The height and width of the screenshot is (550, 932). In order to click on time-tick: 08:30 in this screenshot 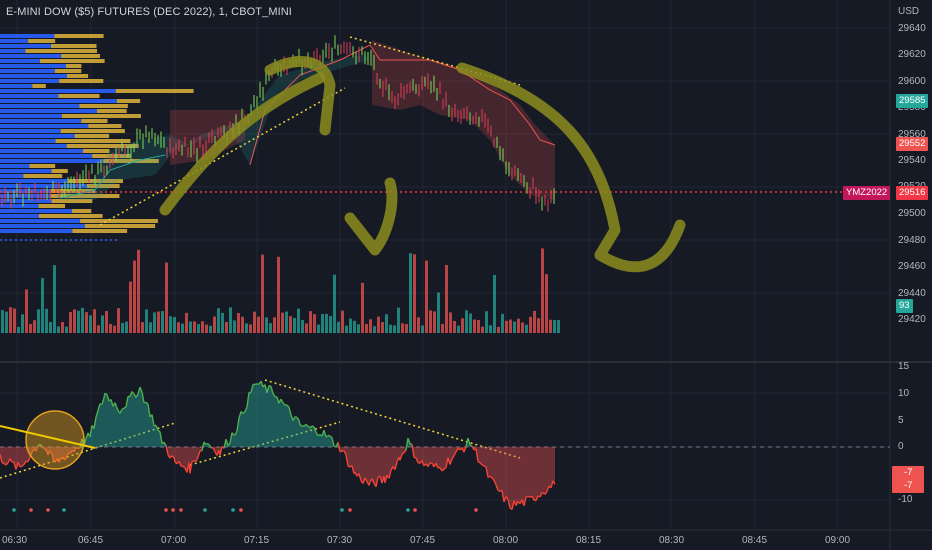, I will do `click(672, 540)`.